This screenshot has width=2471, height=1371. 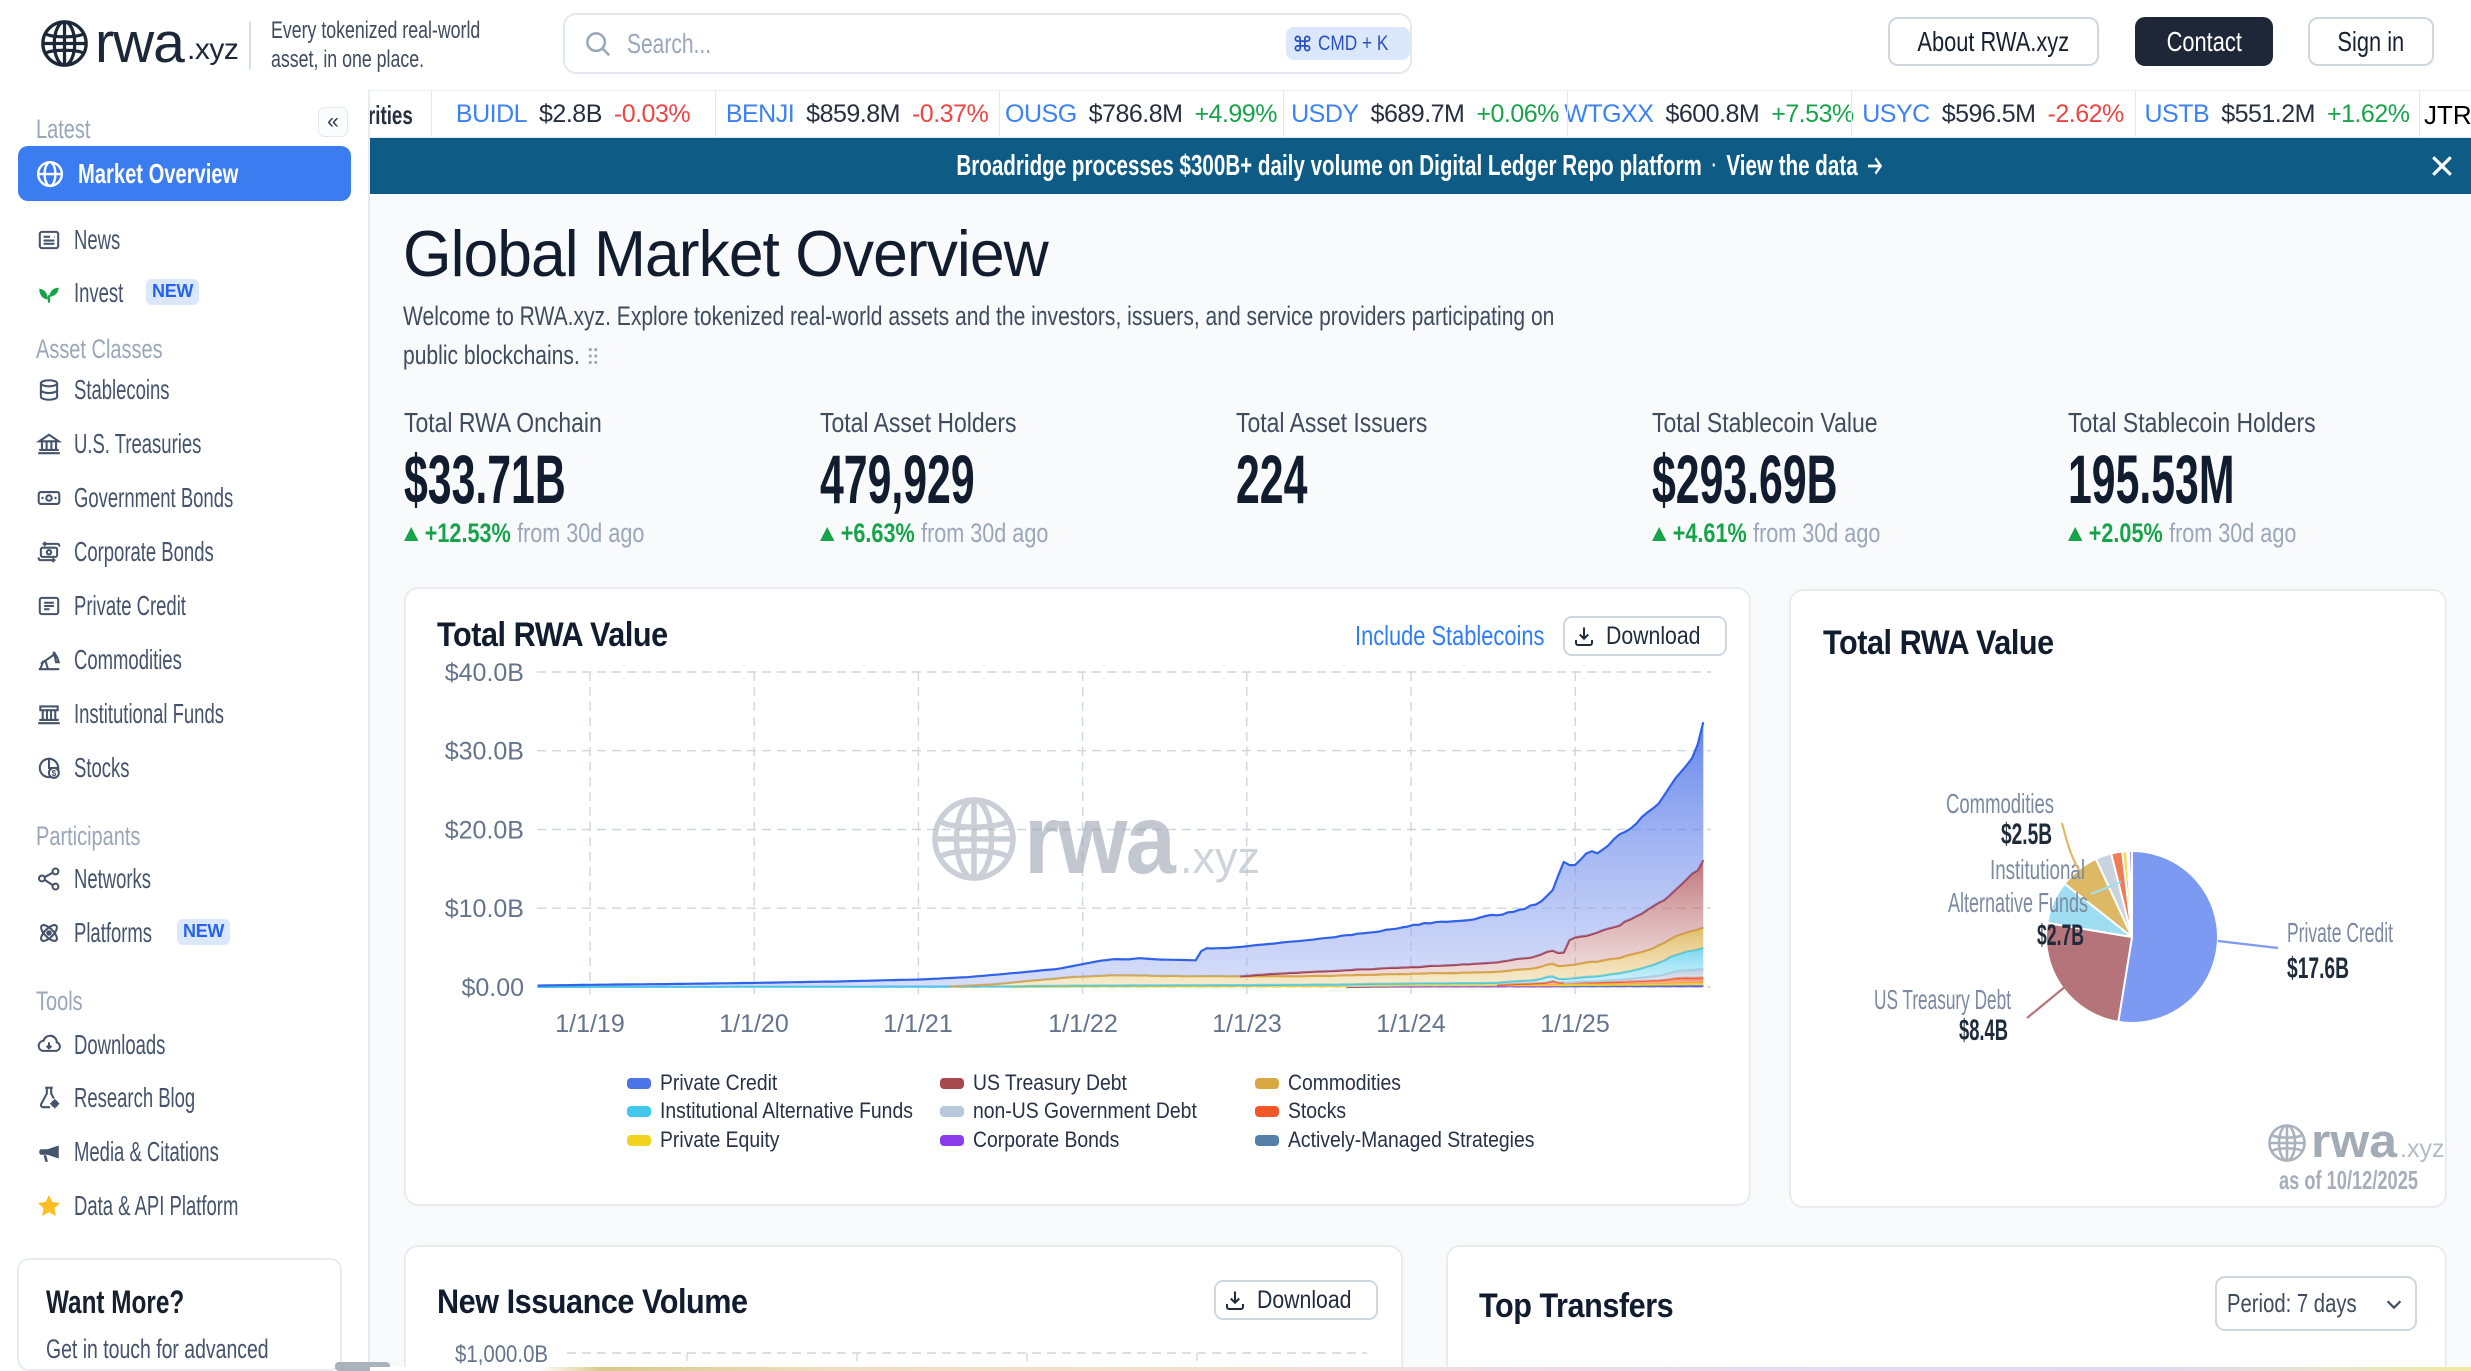 I want to click on svg-text: $30.0B, so click(x=484, y=752).